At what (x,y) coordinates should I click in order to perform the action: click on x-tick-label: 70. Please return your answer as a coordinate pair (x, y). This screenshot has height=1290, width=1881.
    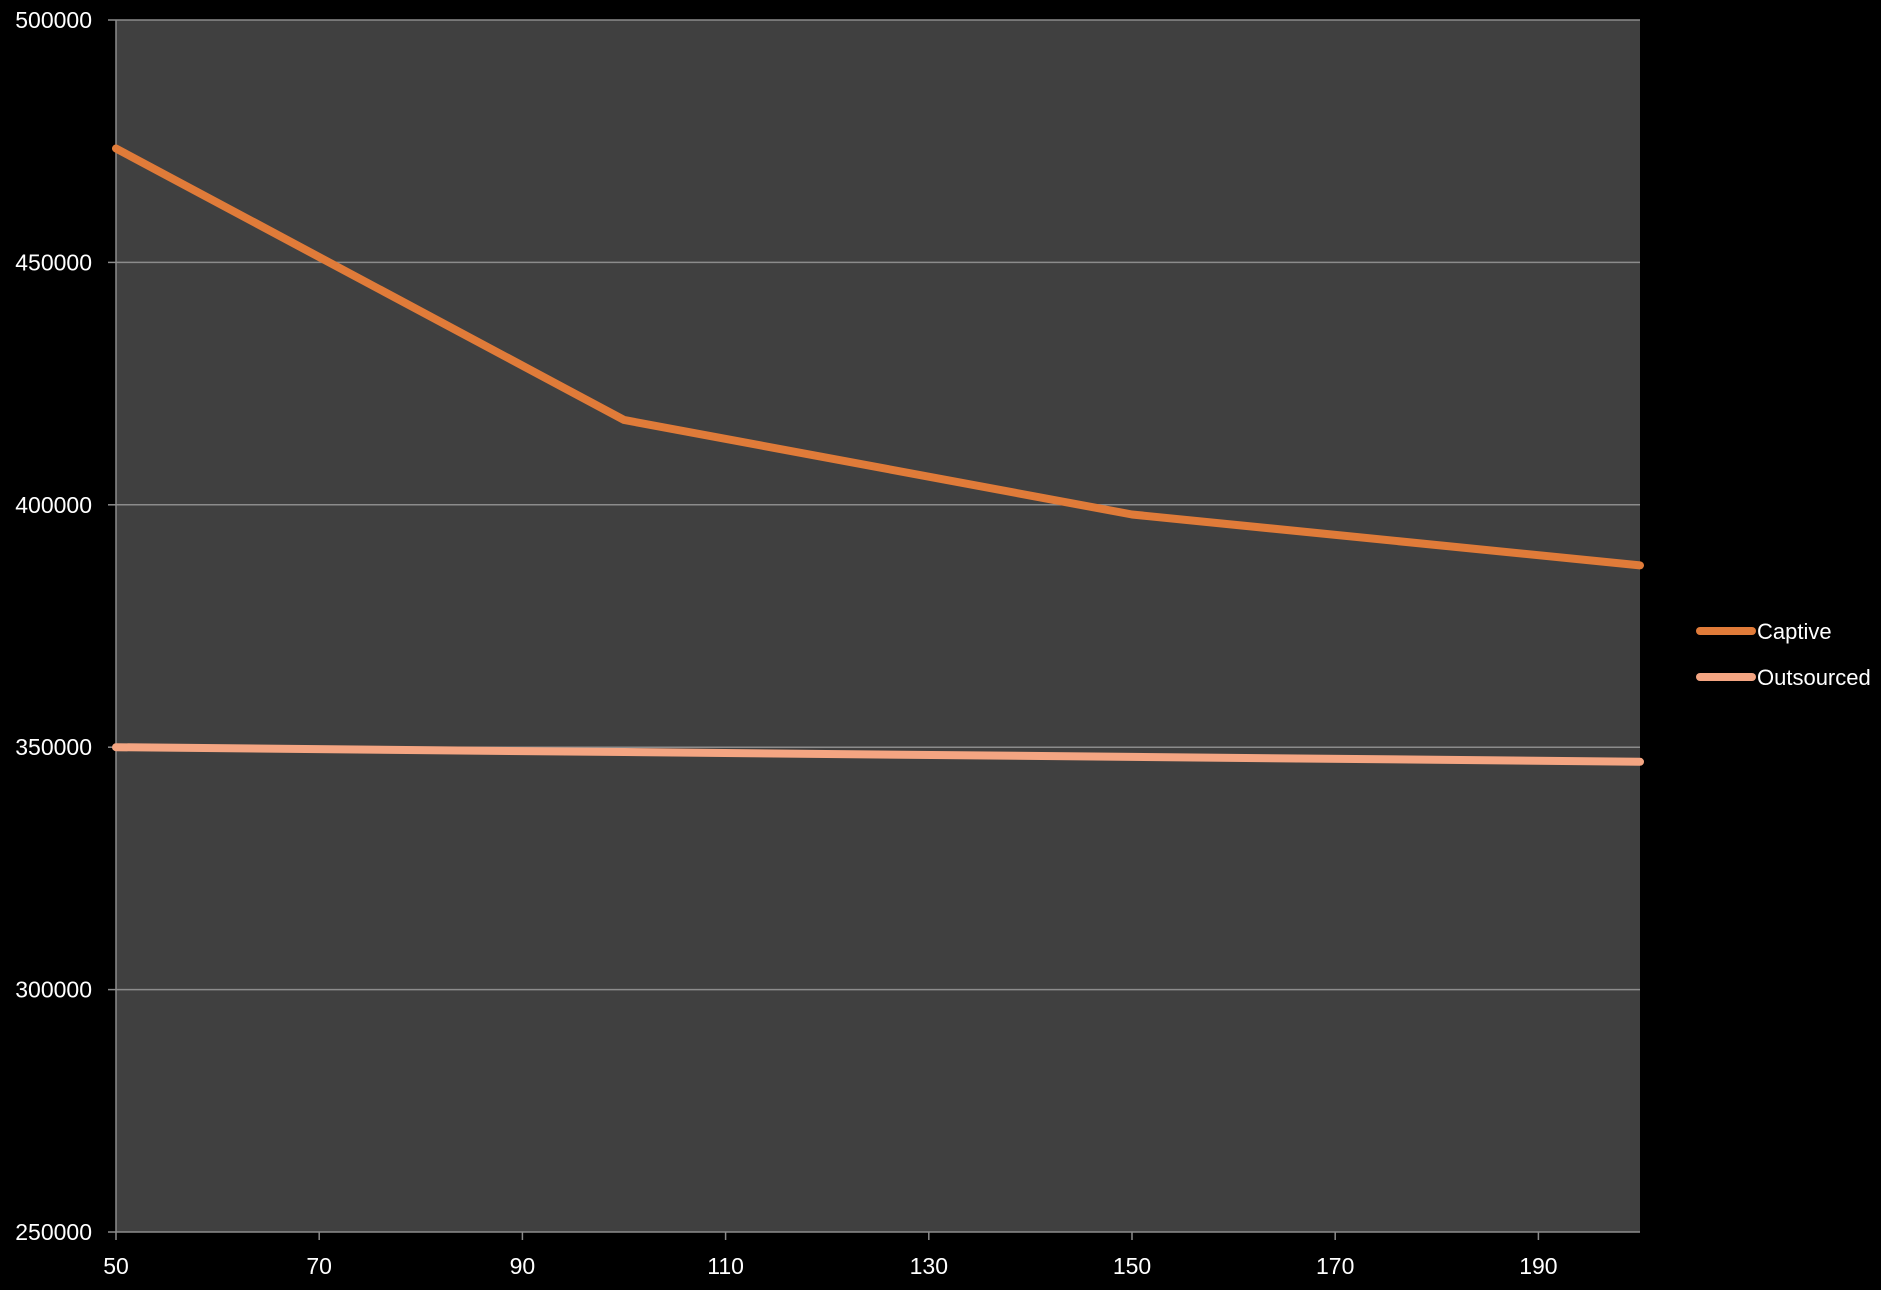
    Looking at the image, I should click on (319, 1266).